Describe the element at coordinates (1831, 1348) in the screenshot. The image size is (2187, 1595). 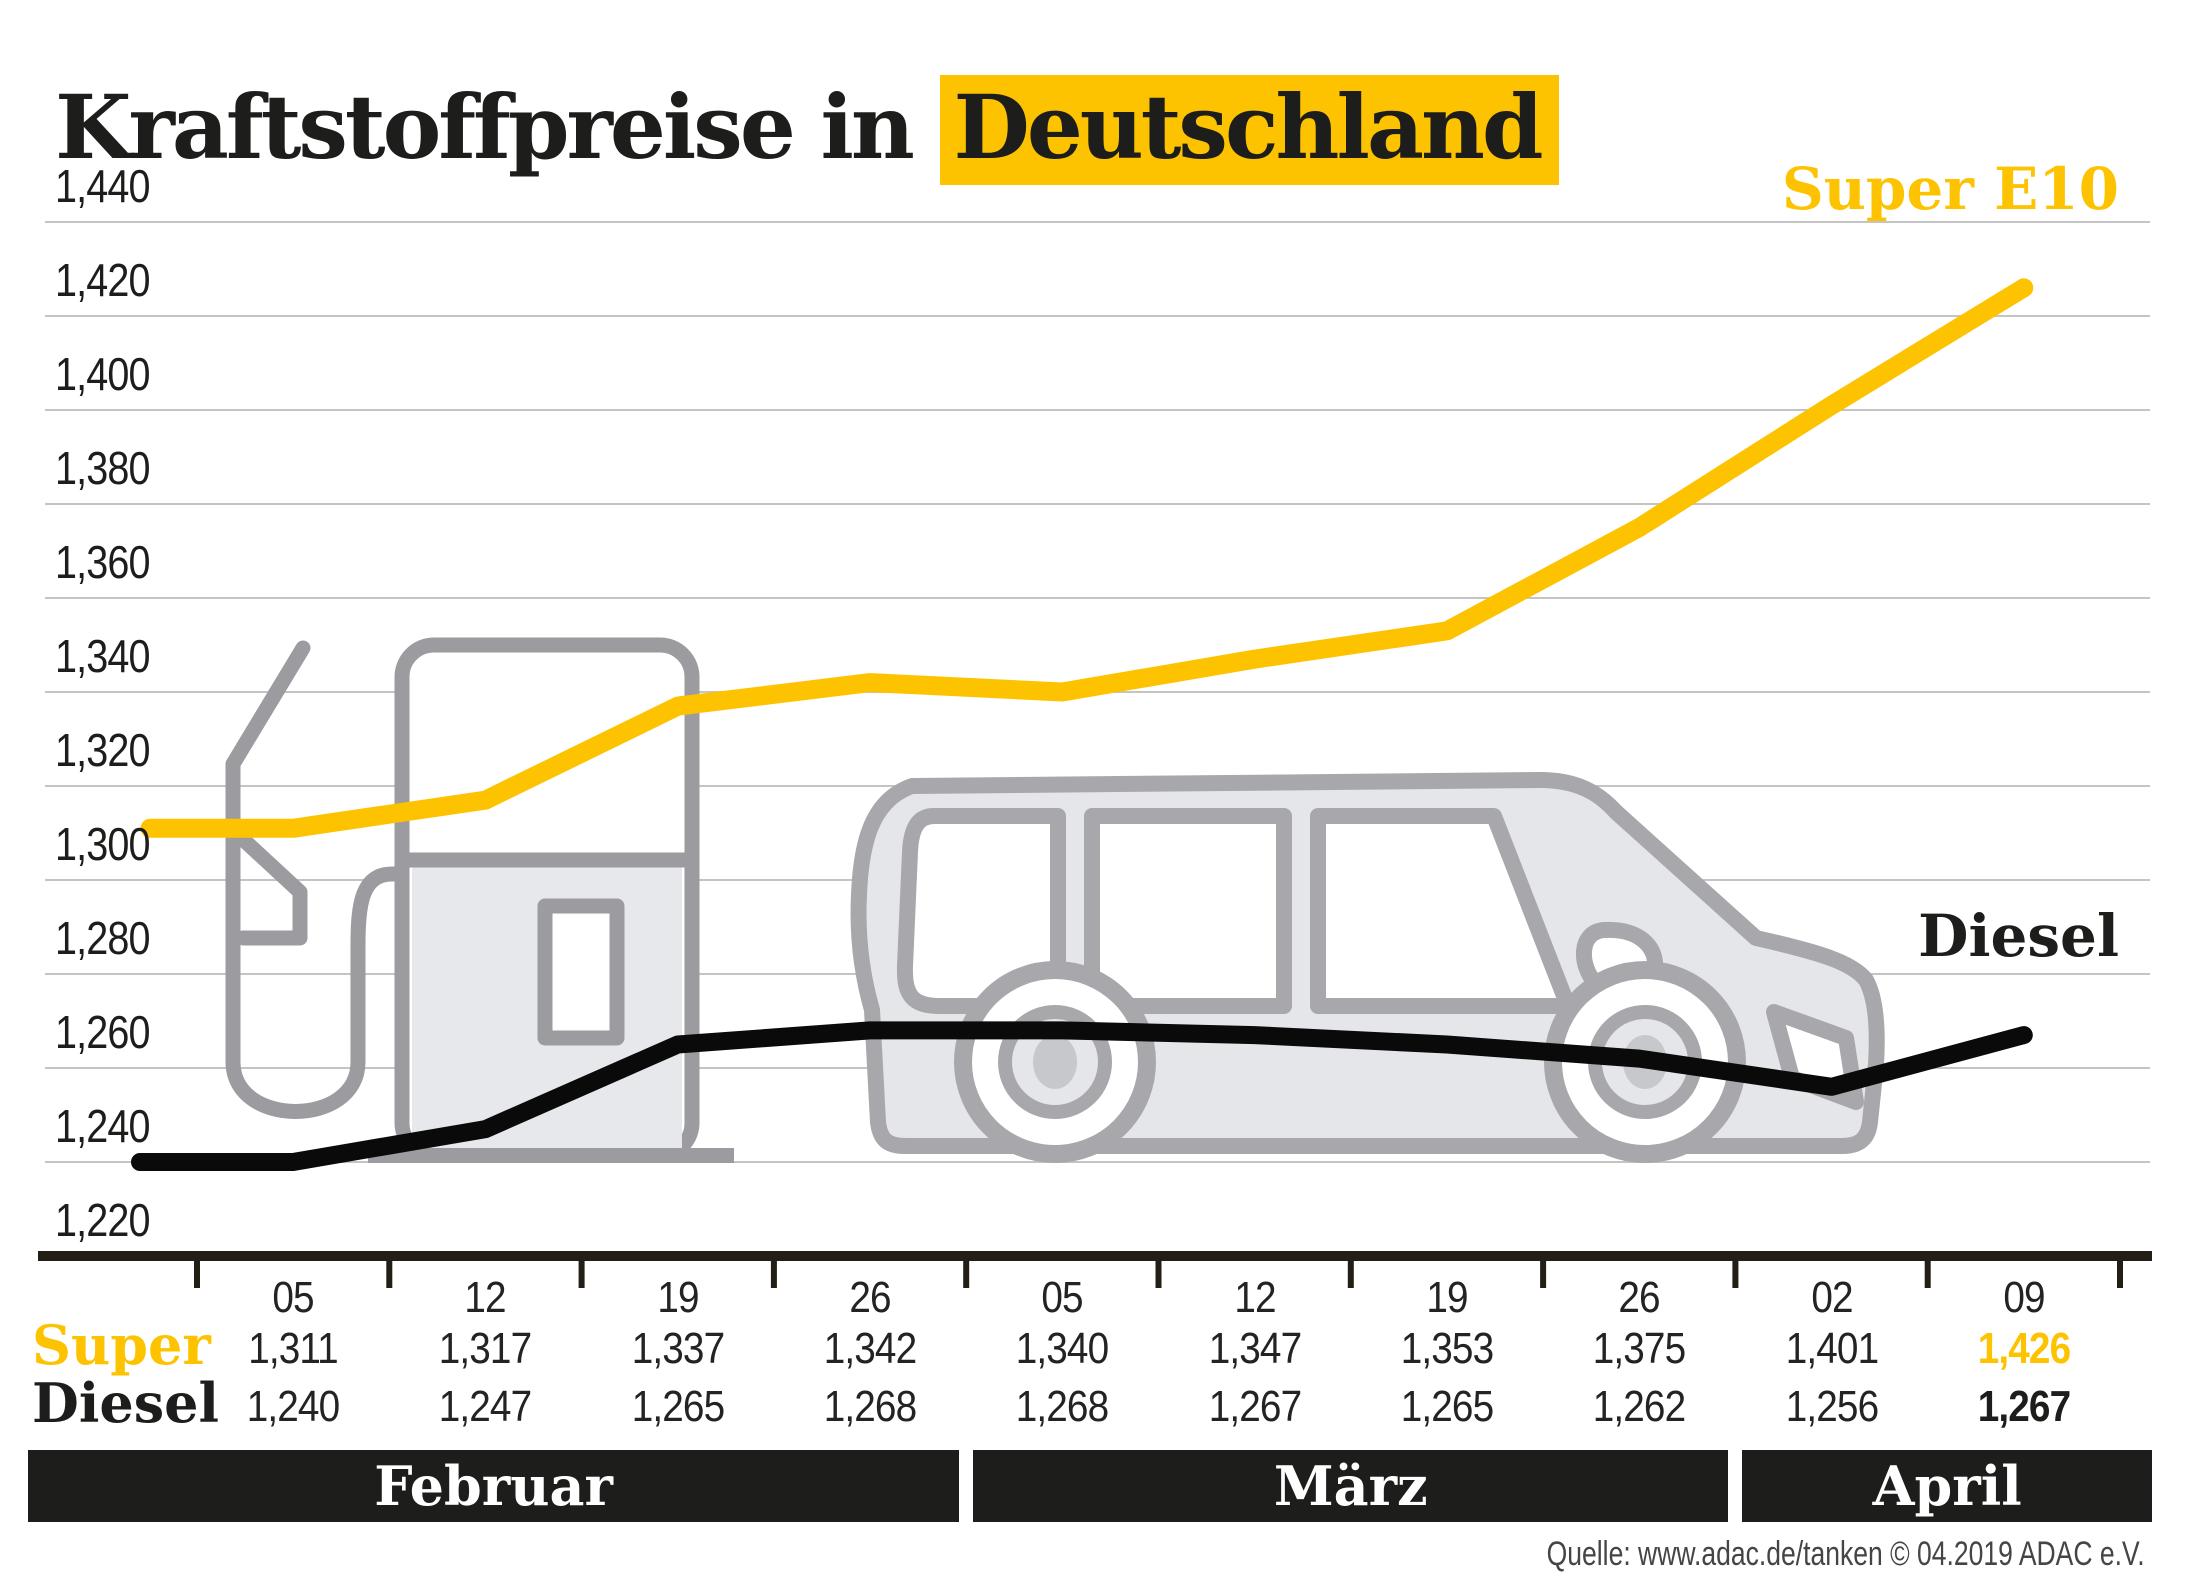
I see `table-cell-super: 1,401` at that location.